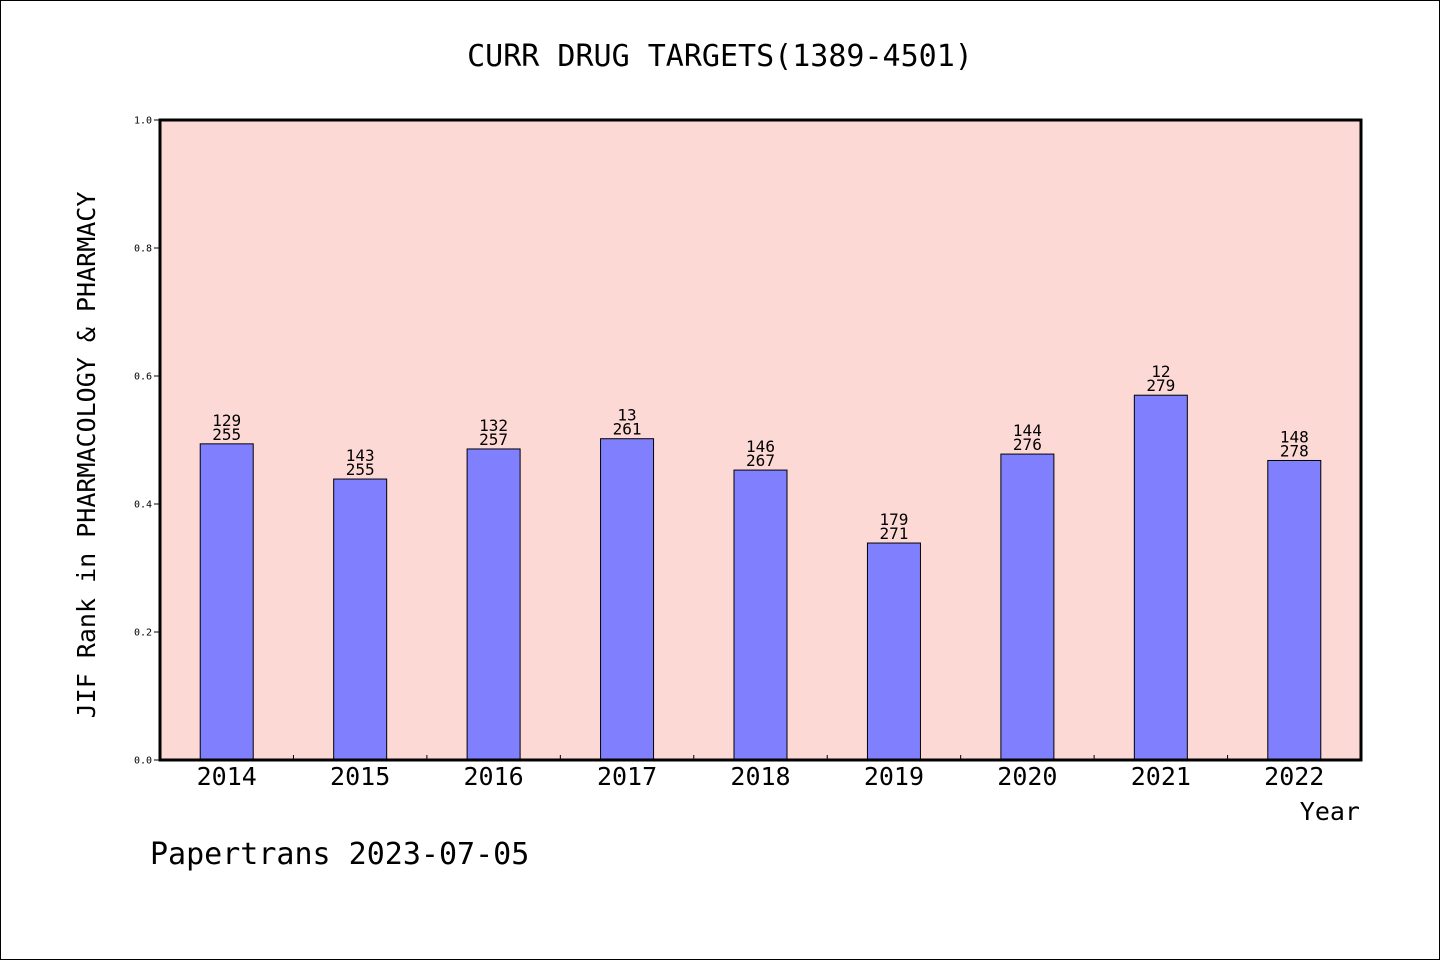 The width and height of the screenshot is (1440, 960). Describe the element at coordinates (1027, 430) in the screenshot. I see `rank-label-2020: 144` at that location.